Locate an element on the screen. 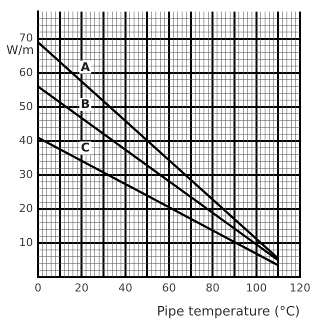  y-tick-label: 70 is located at coordinates (25, 38).